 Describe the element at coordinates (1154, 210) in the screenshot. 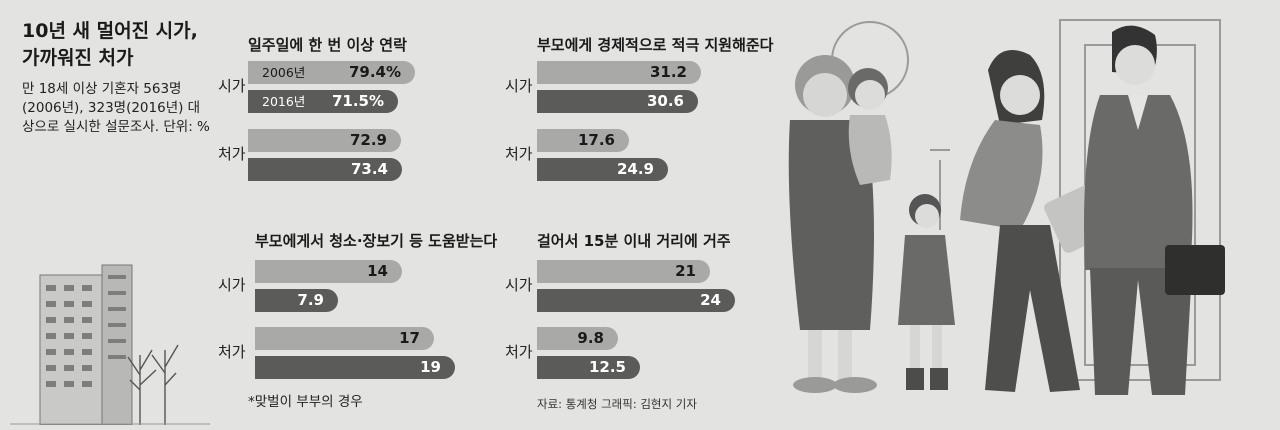

I see `father-figure` at that location.